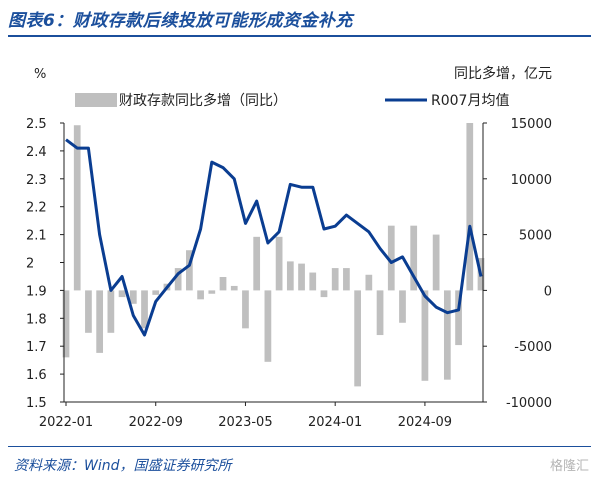 The image size is (599, 484). Describe the element at coordinates (36, 403) in the screenshot. I see `left-tick-label: 1.5` at that location.